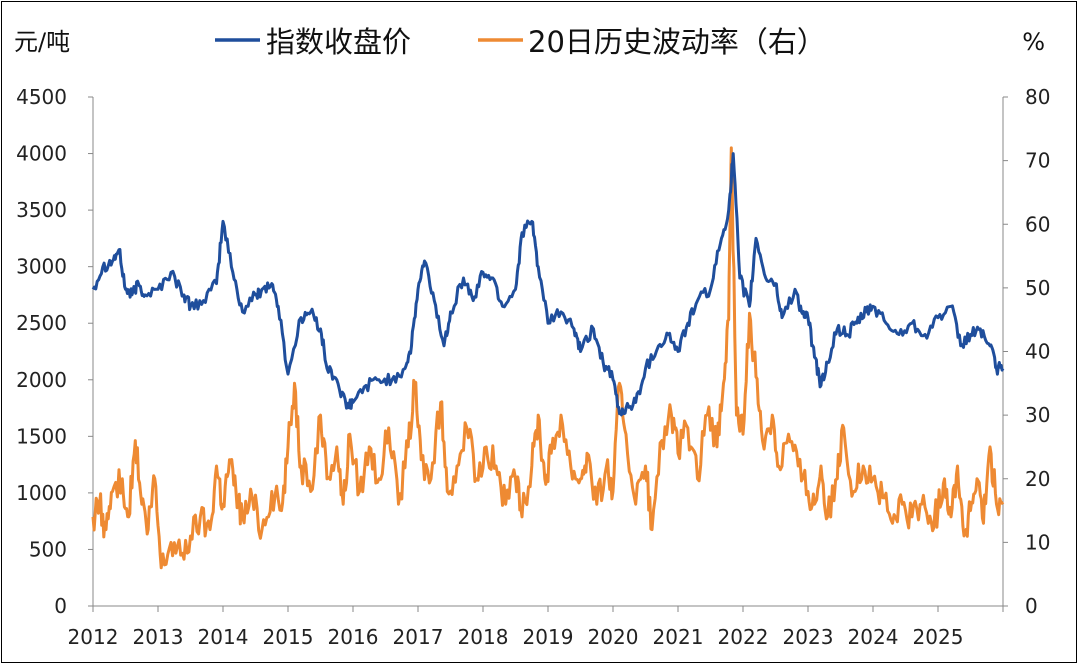  What do you see at coordinates (1037, 288) in the screenshot?
I see `right-tick-label: 50` at bounding box center [1037, 288].